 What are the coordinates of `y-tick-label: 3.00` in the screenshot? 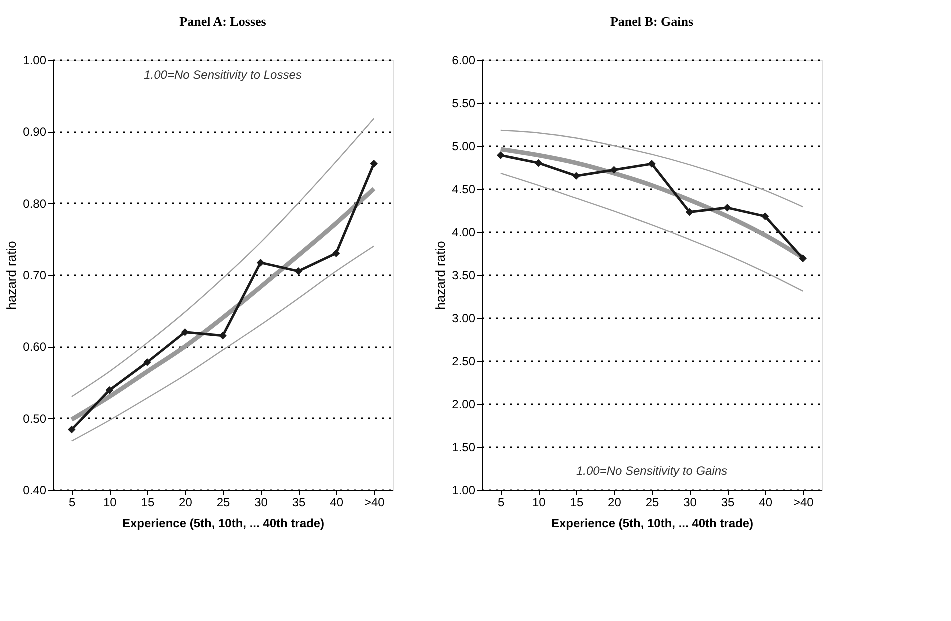 It's located at (464, 319).